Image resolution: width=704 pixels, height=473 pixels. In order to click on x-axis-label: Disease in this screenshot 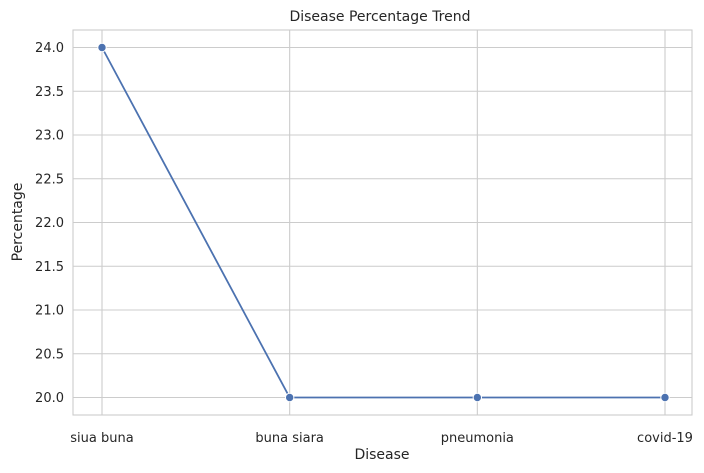, I will do `click(381, 455)`.